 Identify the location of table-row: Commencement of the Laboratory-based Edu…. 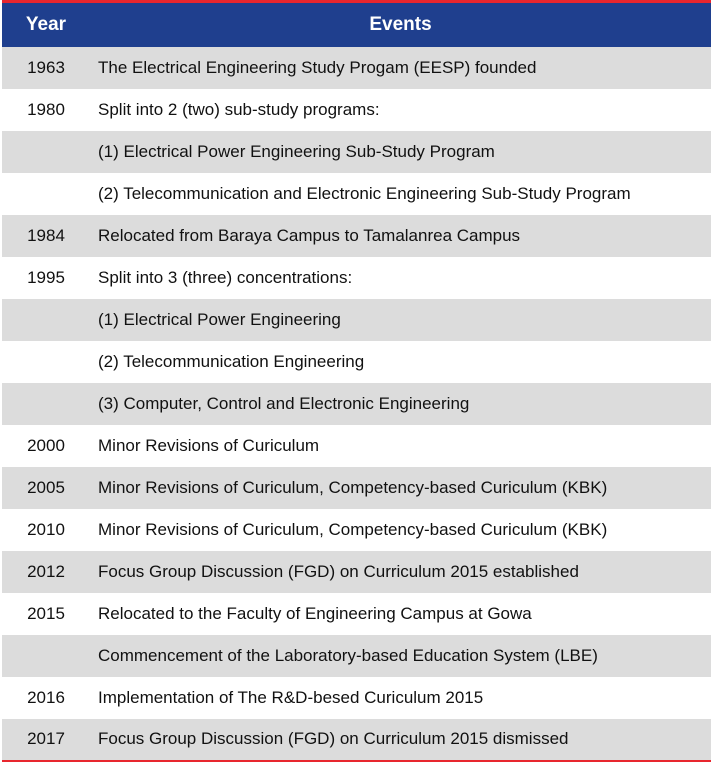
(356, 655).